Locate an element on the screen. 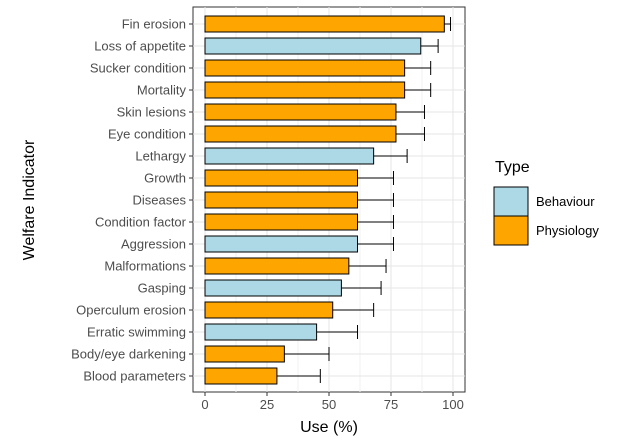 Image resolution: width=622 pixels, height=440 pixels. y-tick-label: Growth is located at coordinates (165, 178).